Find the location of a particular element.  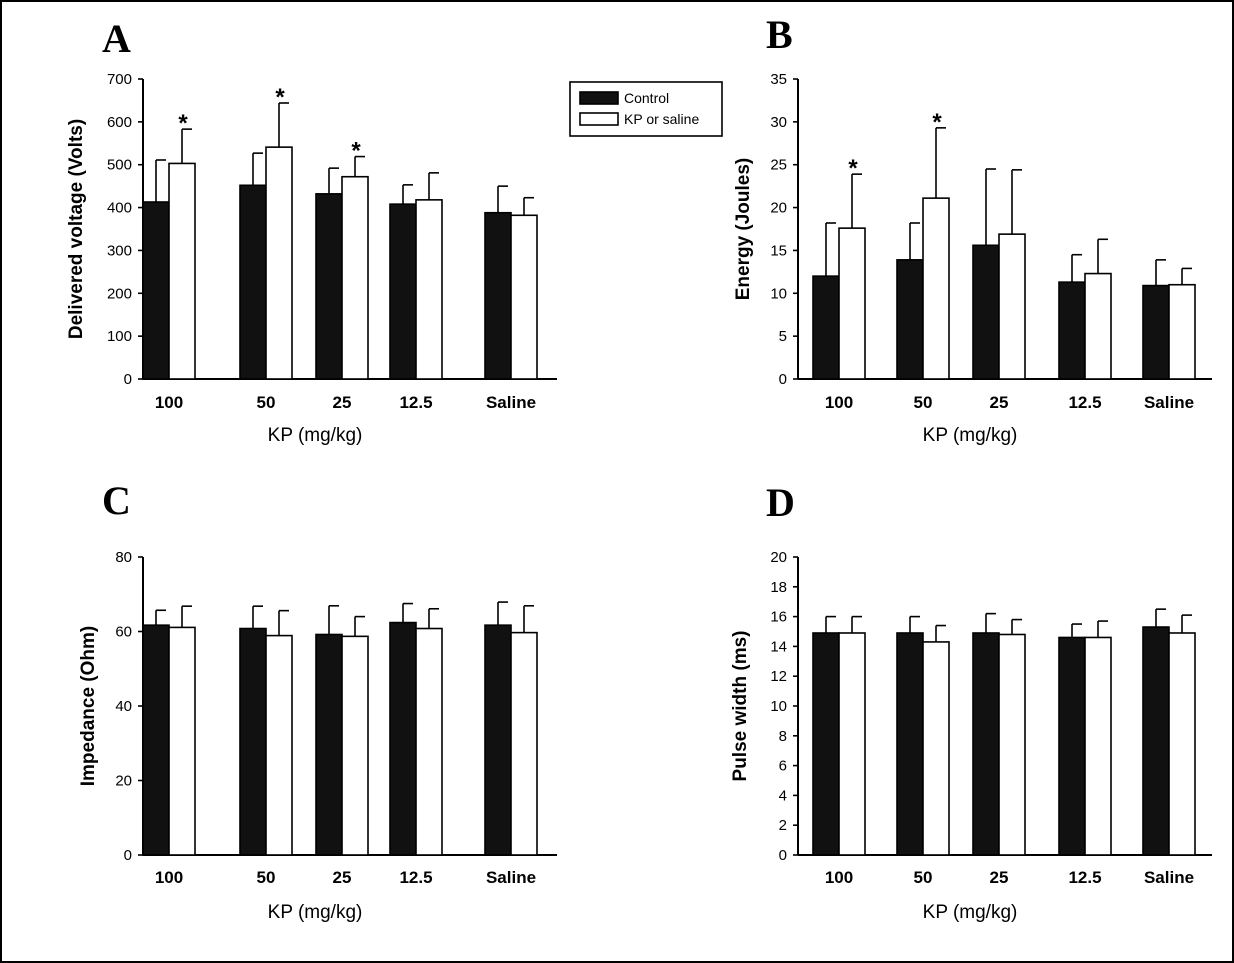

y-tick-label-d: 4 is located at coordinates (783, 795).